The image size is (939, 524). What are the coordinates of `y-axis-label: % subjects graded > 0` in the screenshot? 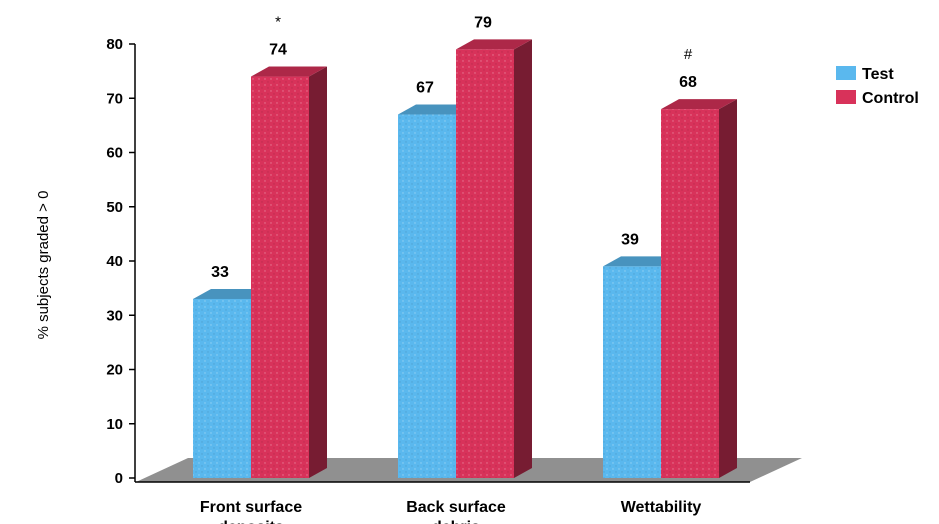 It's located at (43, 265).